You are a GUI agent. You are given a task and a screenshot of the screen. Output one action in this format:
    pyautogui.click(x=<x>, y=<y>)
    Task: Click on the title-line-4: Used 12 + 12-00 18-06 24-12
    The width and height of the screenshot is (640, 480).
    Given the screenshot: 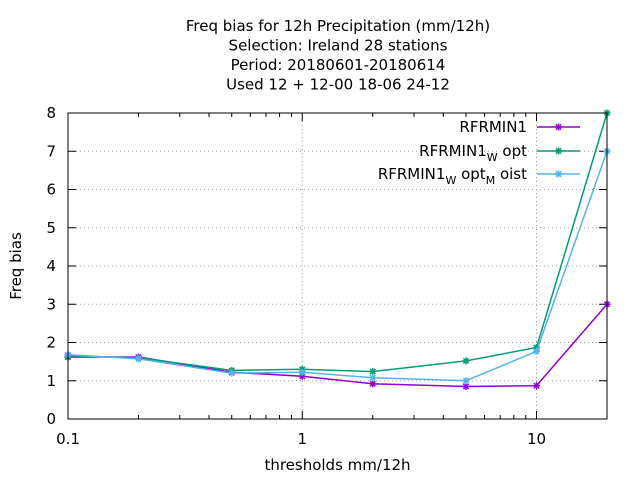 What is the action you would take?
    pyautogui.click(x=338, y=85)
    